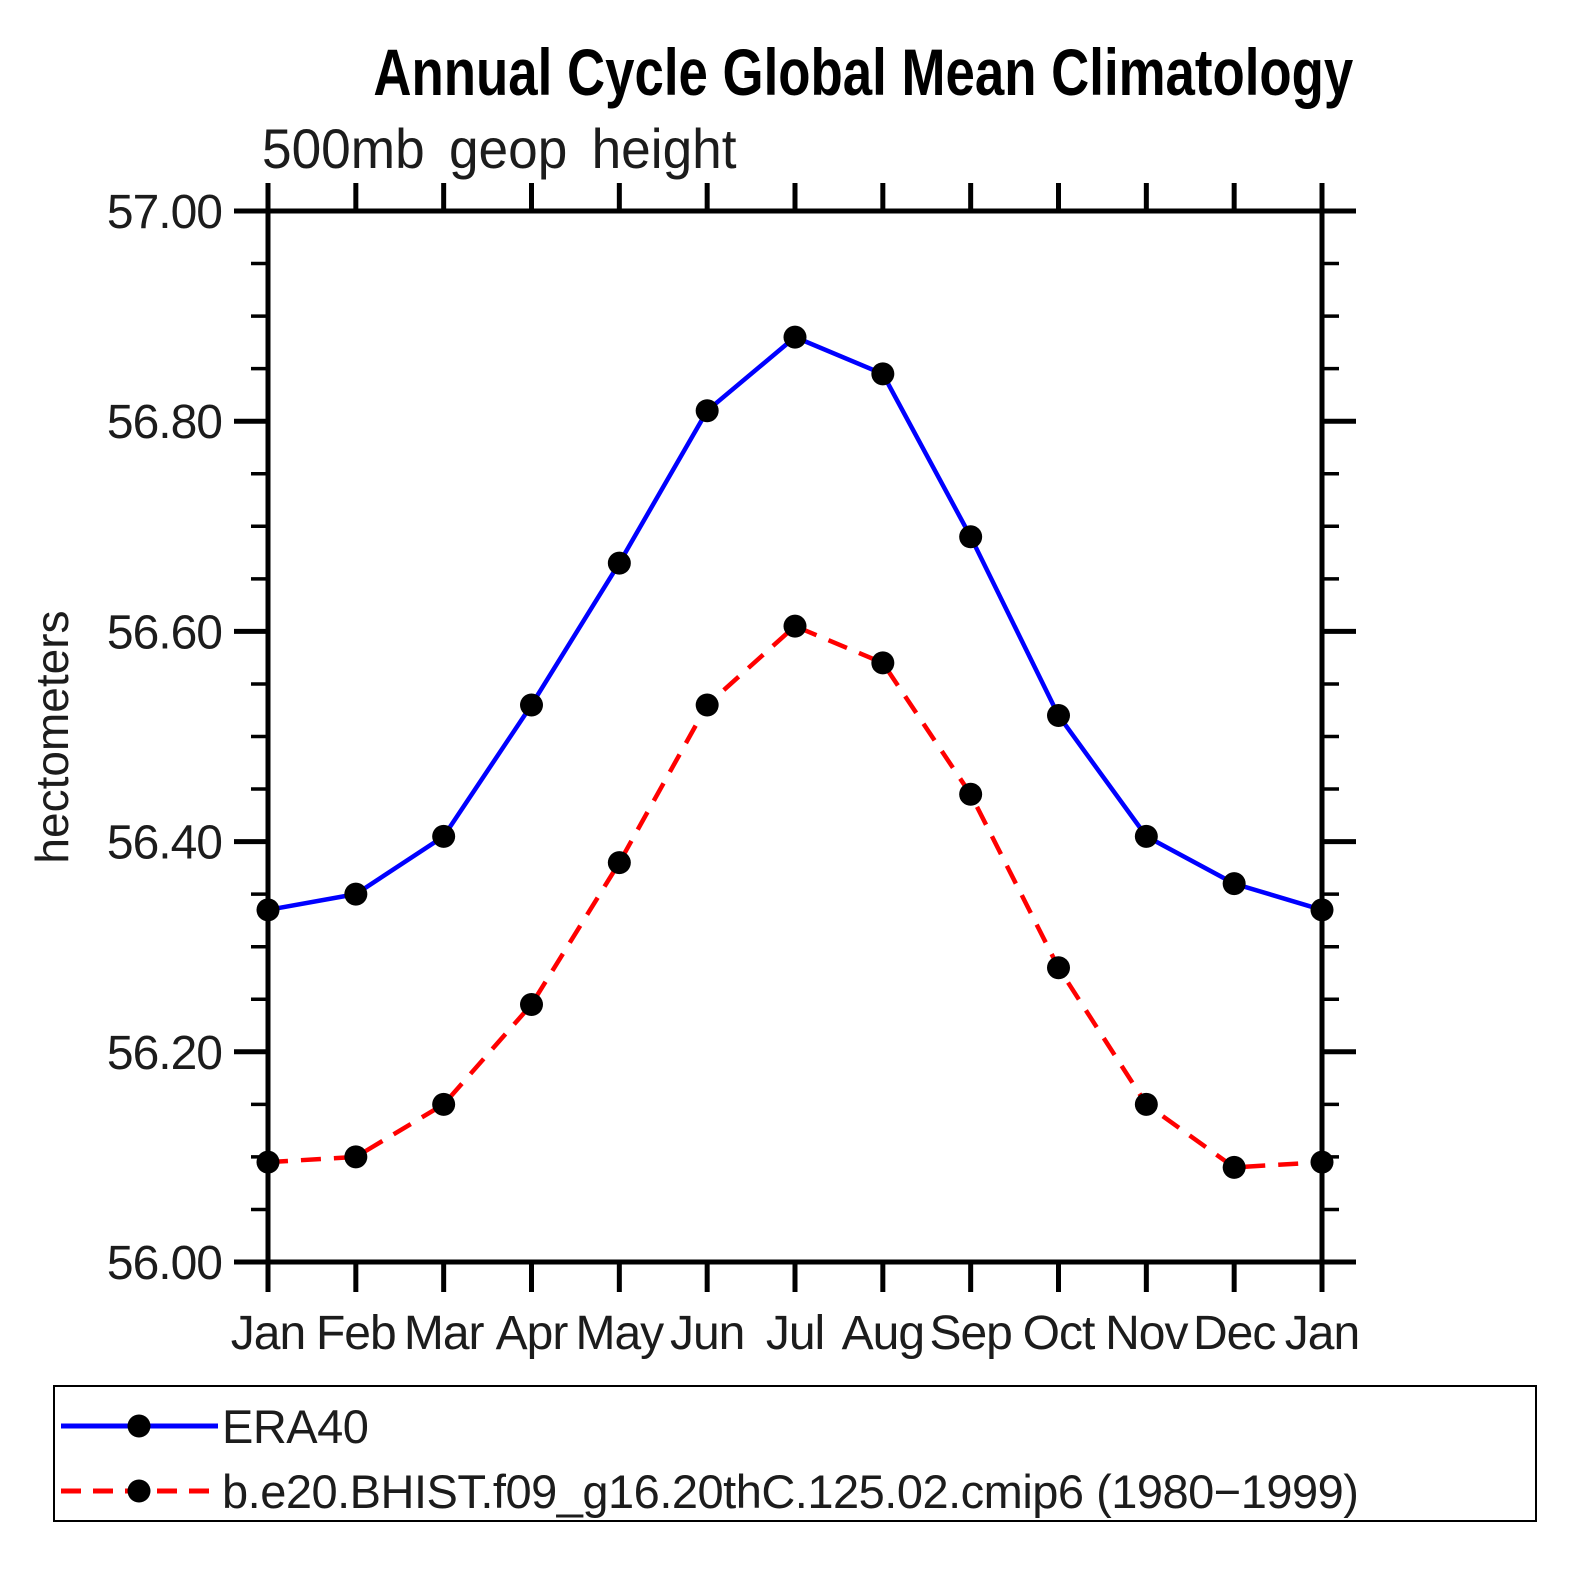 The image size is (1574, 1574). Describe the element at coordinates (1058, 968) in the screenshot. I see `data-point-1-oct` at that location.